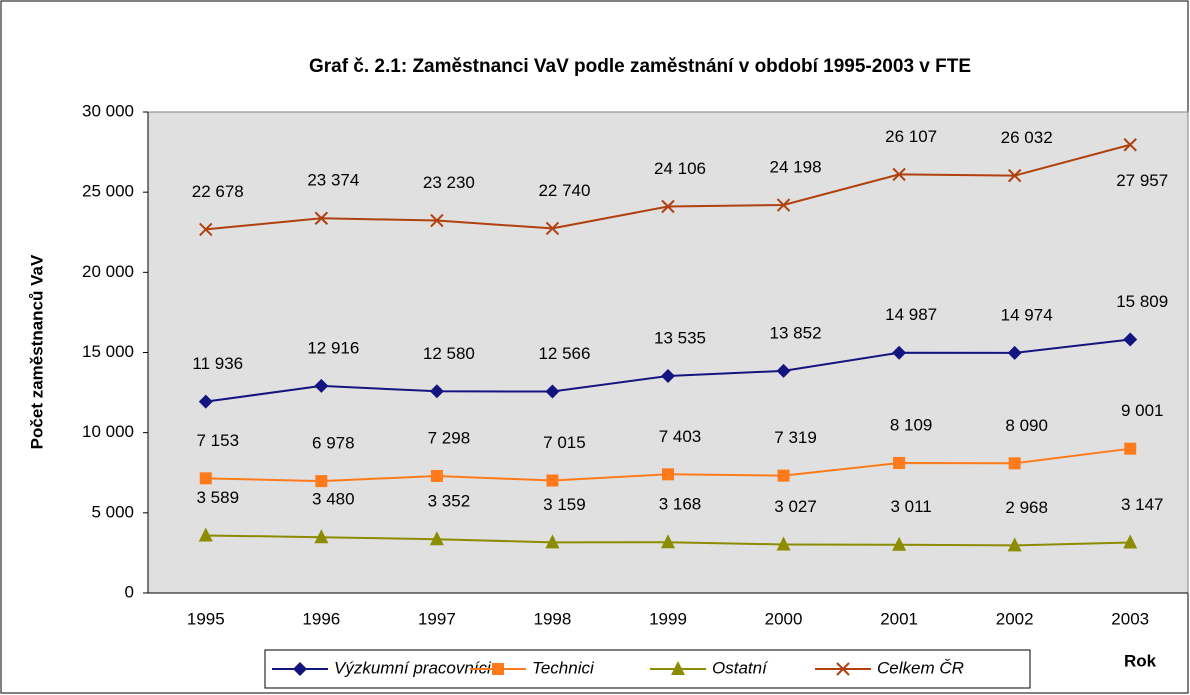 The height and width of the screenshot is (695, 1190). What do you see at coordinates (218, 497) in the screenshot?
I see `data-label: 3 589` at bounding box center [218, 497].